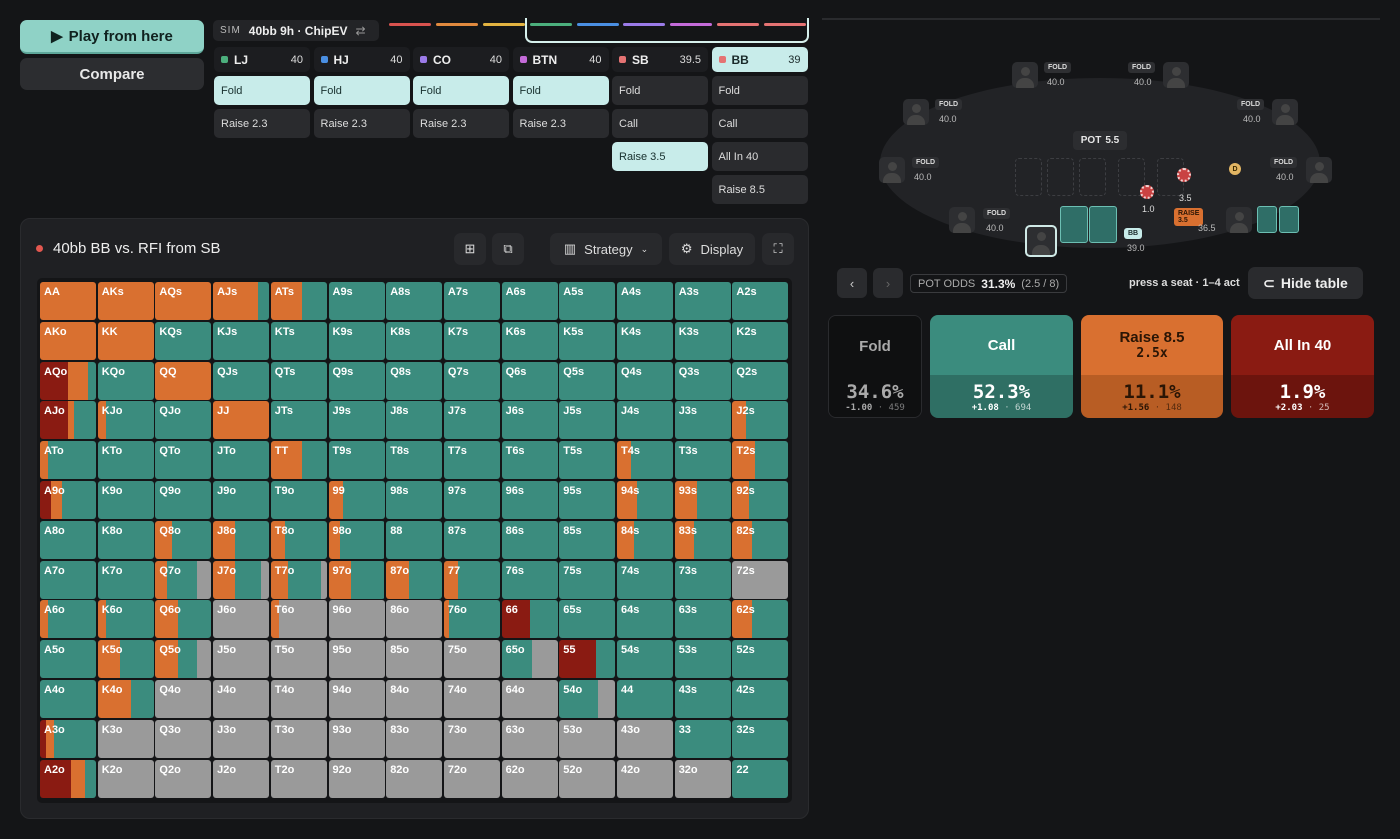 The width and height of the screenshot is (1400, 839). Describe the element at coordinates (241, 659) in the screenshot. I see `hand-cell: J5o` at that location.